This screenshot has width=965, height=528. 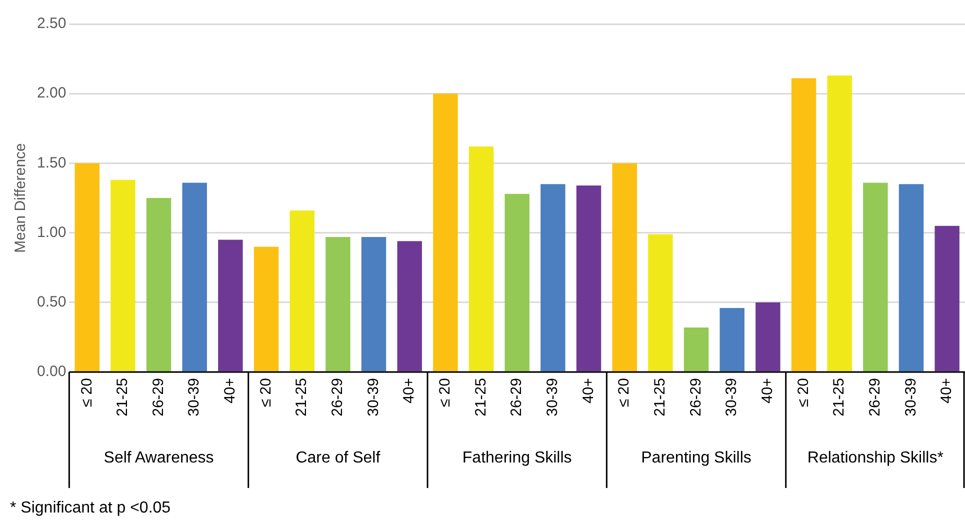 I want to click on y-tick-label: 1.00, so click(x=51, y=232).